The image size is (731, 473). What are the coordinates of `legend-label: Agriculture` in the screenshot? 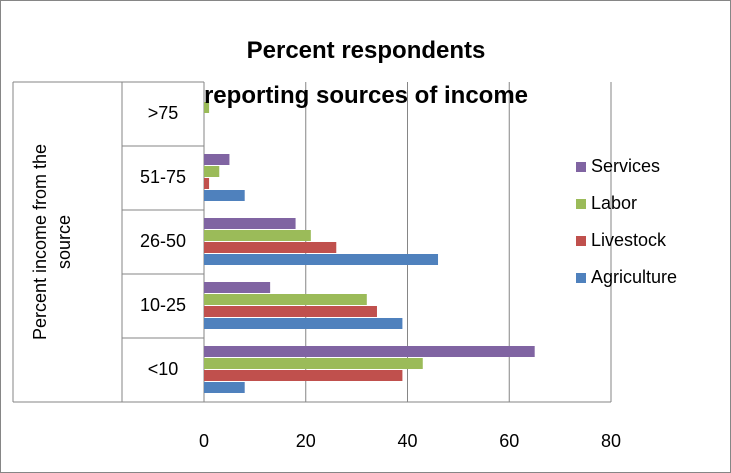 It's located at (634, 277).